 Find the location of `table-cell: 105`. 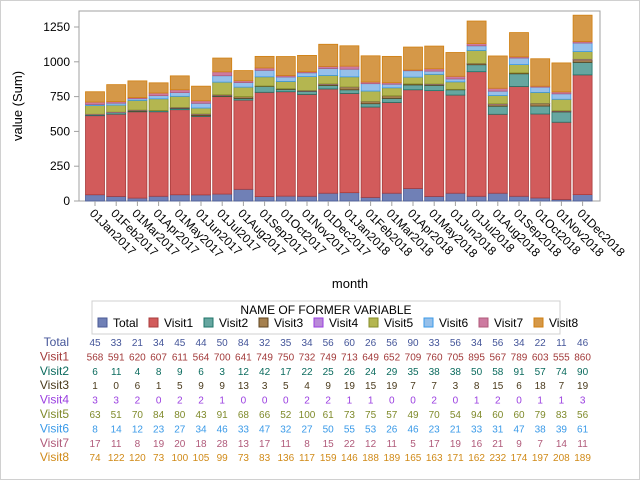

table-cell: 105 is located at coordinates (201, 458).